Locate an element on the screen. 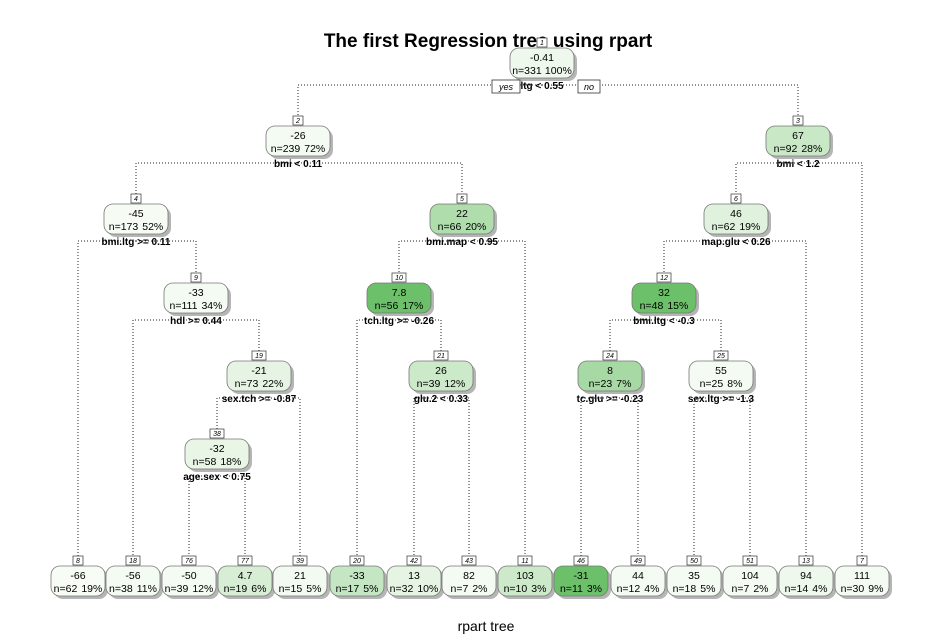 The height and width of the screenshot is (637, 937). node-value: 46 is located at coordinates (736, 214).